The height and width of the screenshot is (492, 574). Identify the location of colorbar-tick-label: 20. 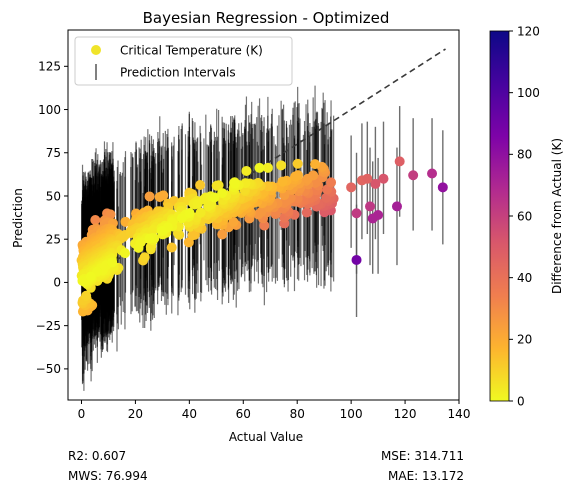
(524, 340).